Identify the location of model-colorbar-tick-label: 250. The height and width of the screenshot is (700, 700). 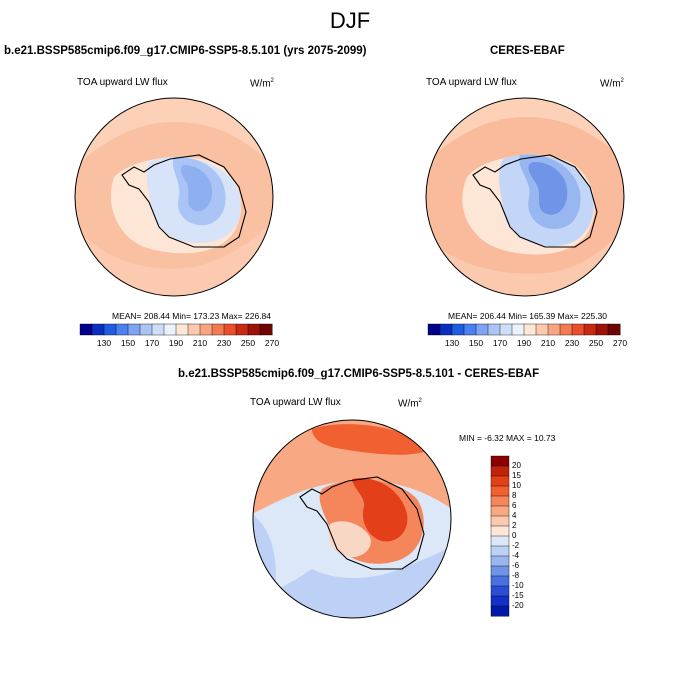
(248, 343).